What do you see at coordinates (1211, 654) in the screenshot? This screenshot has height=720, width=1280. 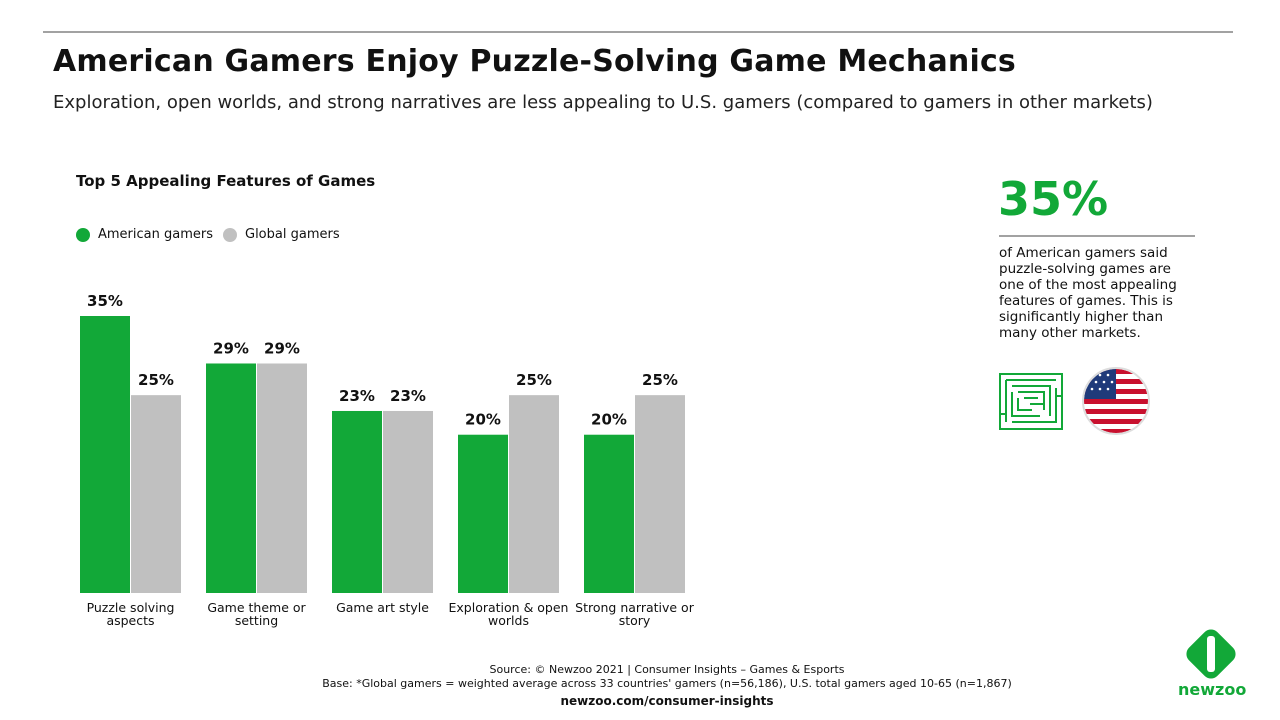 I see `logo-mark` at bounding box center [1211, 654].